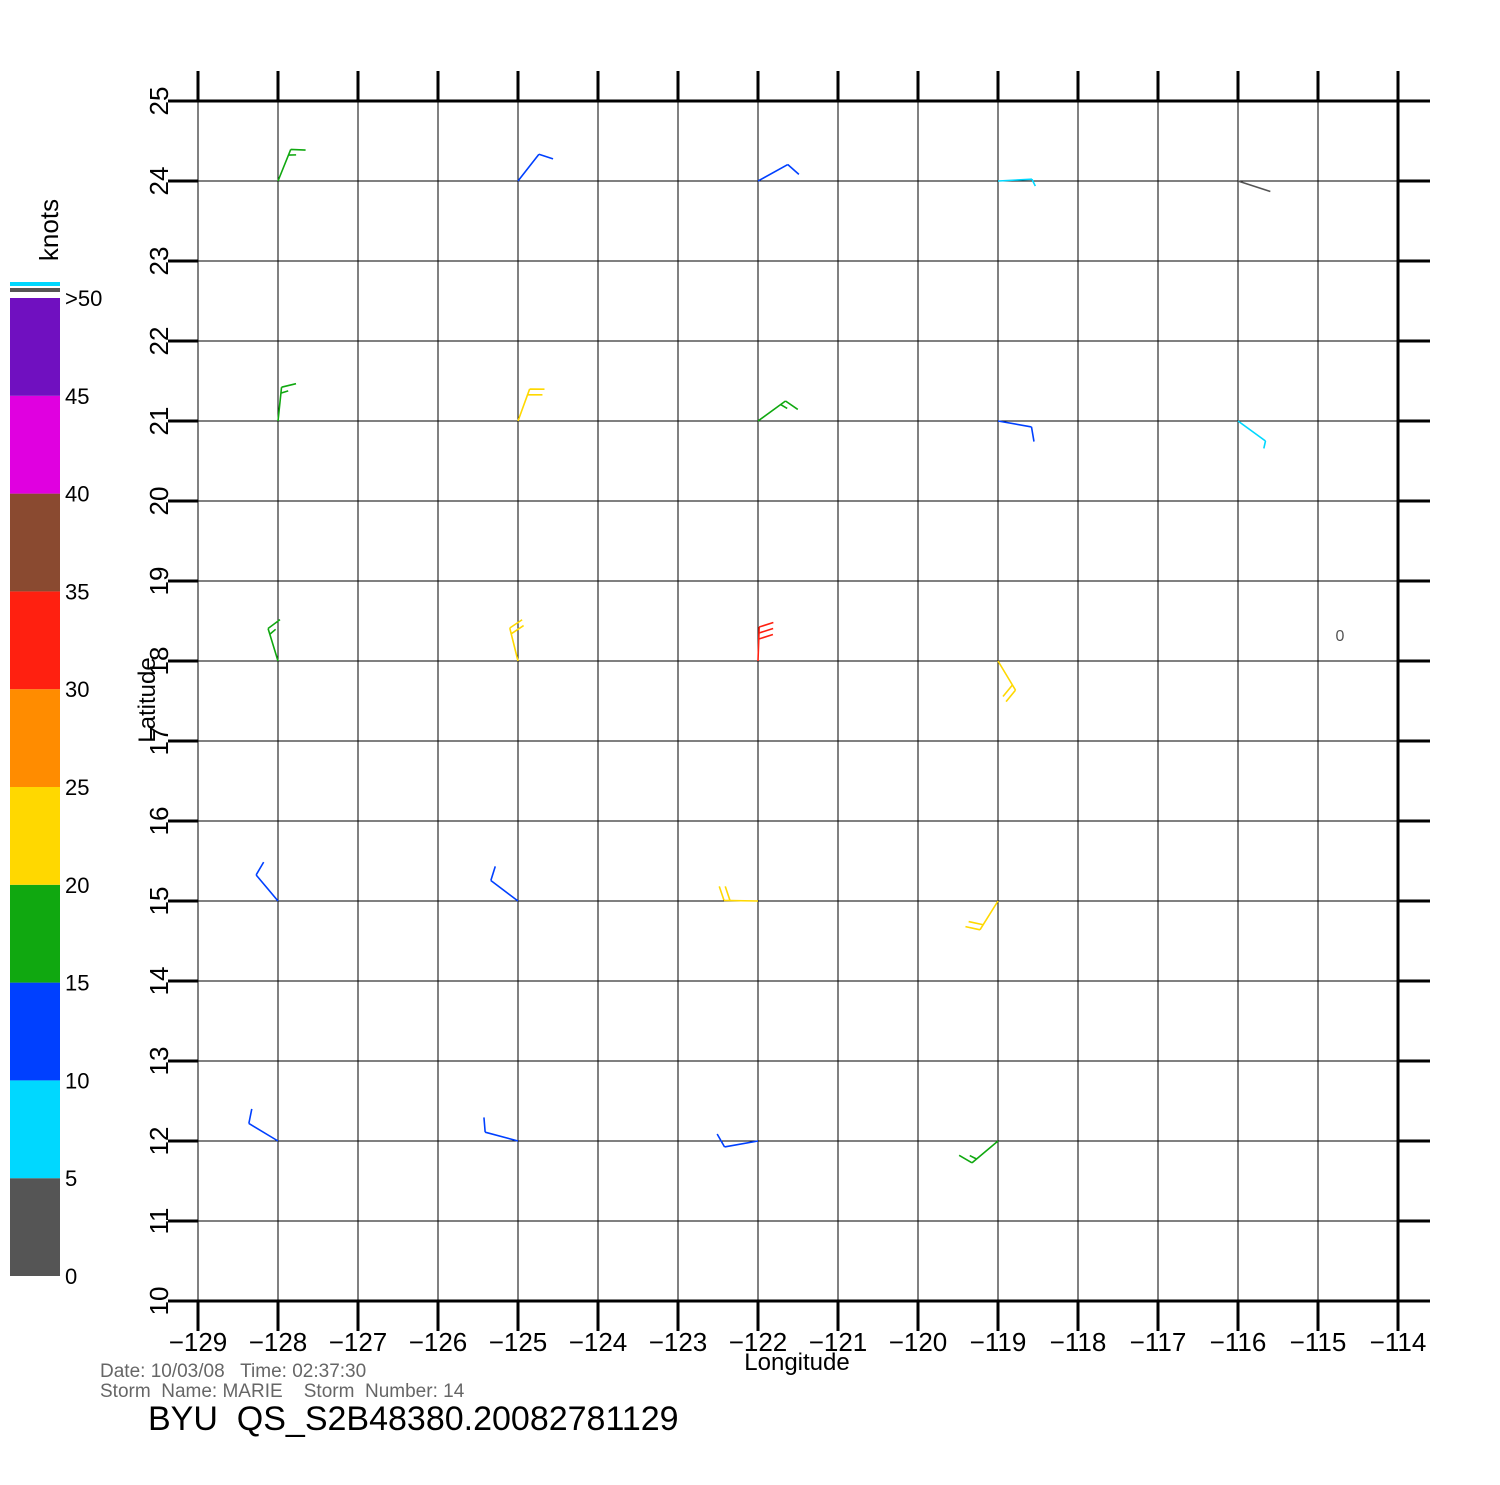  Describe the element at coordinates (159, 901) in the screenshot. I see `y-tick-label: 15` at that location.